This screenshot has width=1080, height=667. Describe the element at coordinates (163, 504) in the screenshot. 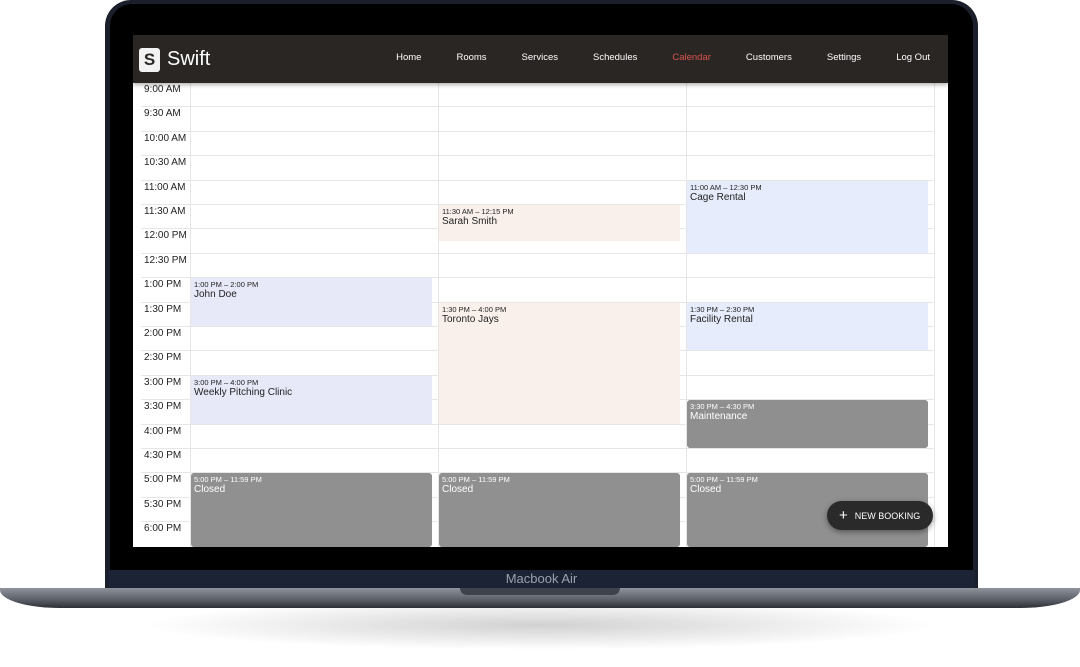

I see `time-label: 5:30 PM` at that location.